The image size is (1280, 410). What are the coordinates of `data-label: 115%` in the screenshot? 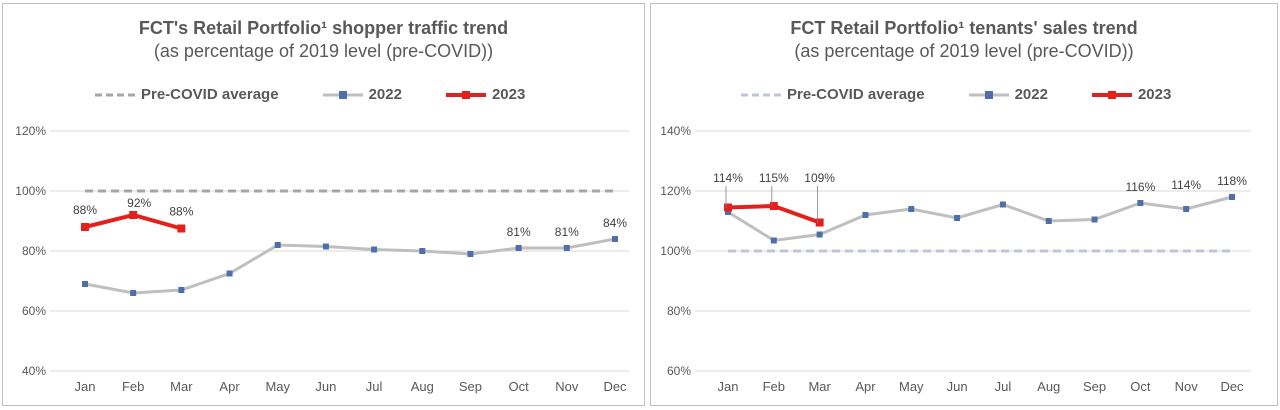 It's located at (774, 178).